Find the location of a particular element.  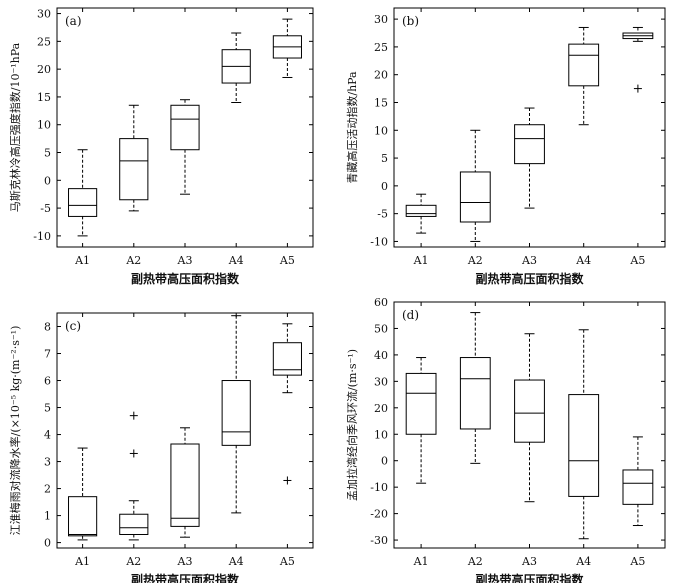

y-tick-label: 3 is located at coordinates (47, 462).